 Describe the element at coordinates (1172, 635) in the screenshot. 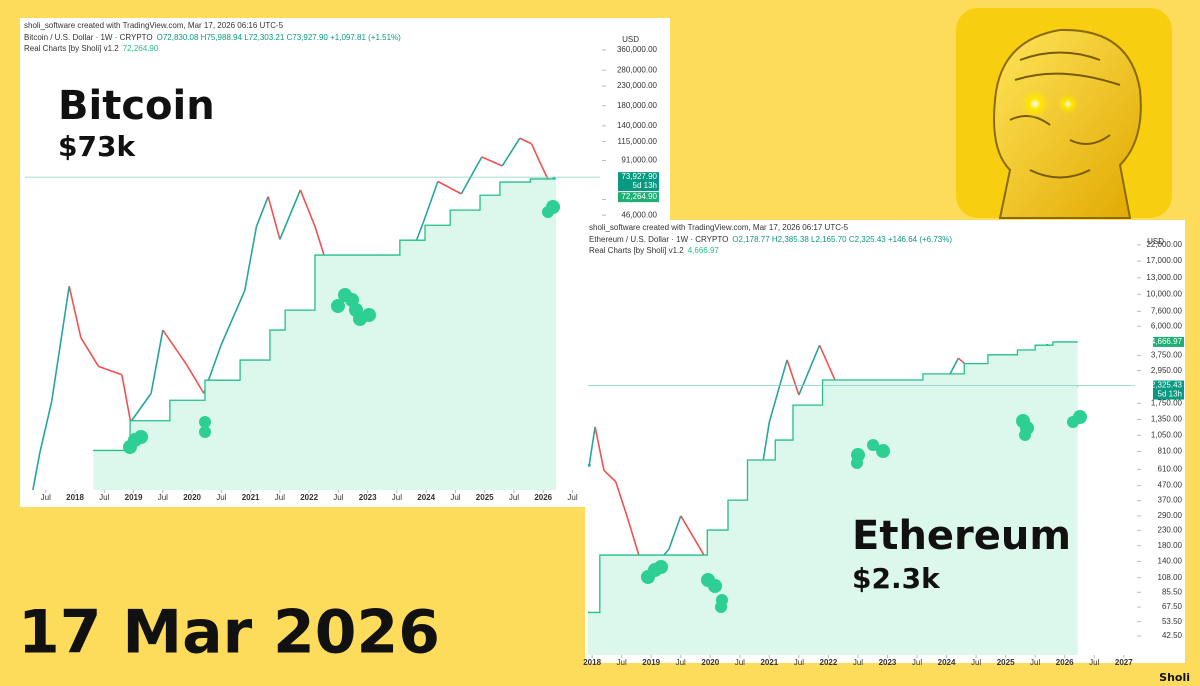

I see `y-tick-label: 42.50` at that location.